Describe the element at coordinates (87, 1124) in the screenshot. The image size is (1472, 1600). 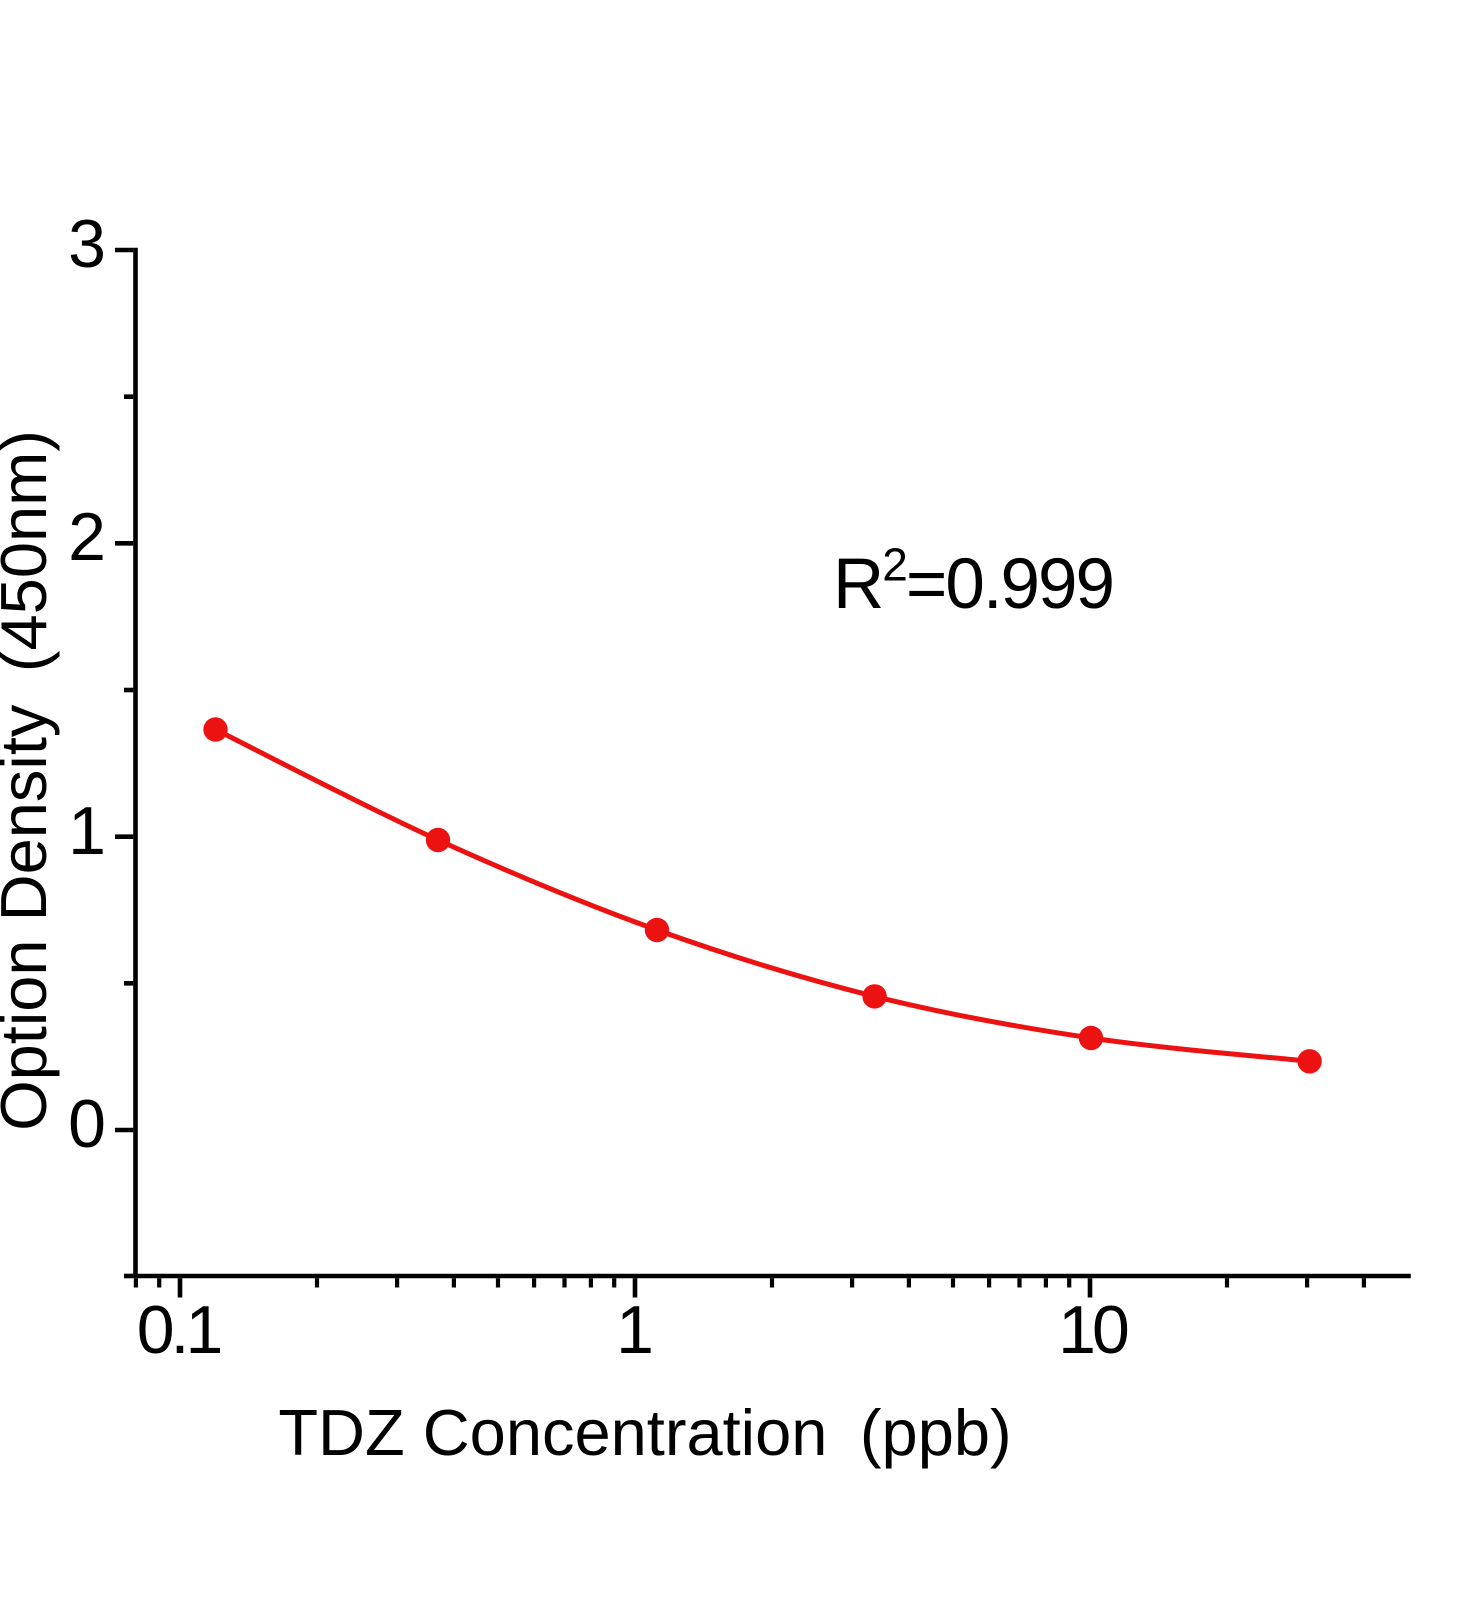
I see `svg-text: 0` at that location.